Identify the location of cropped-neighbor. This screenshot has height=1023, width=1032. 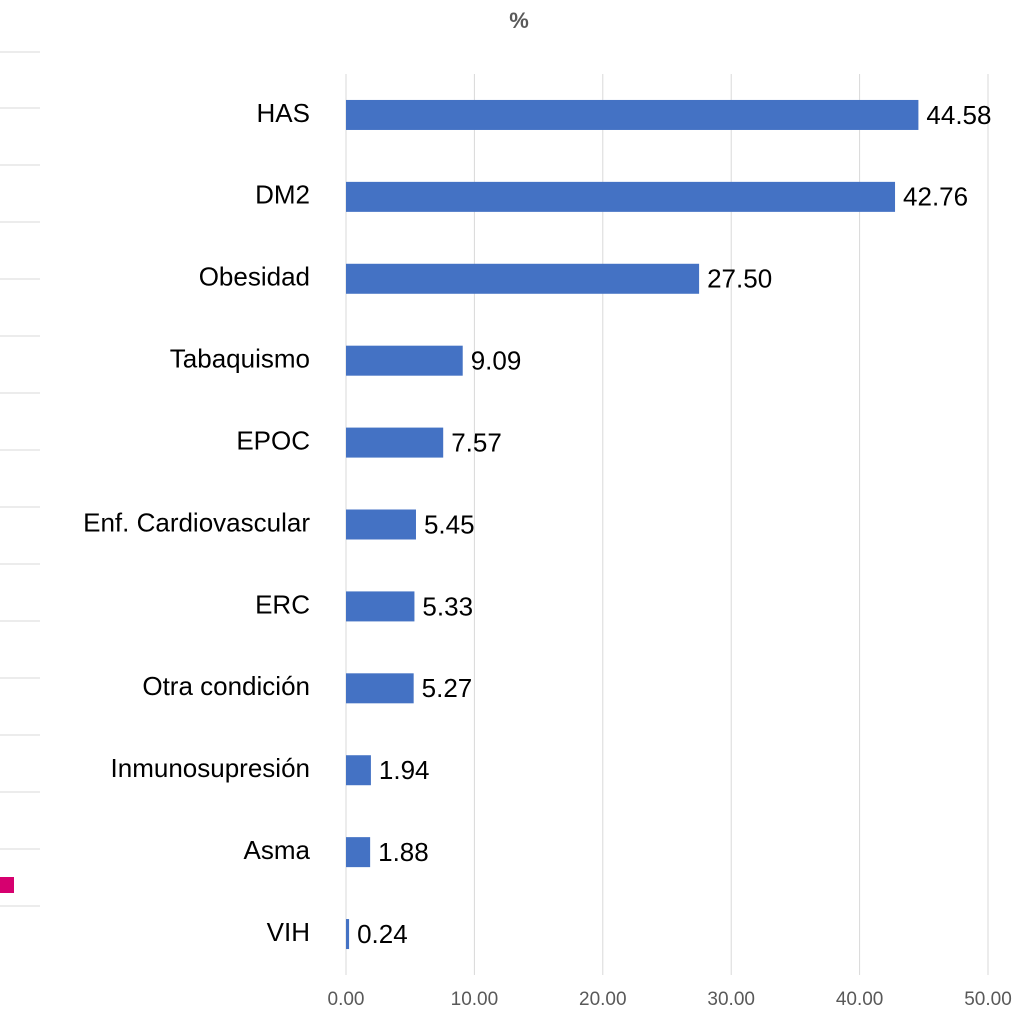
(20, 479).